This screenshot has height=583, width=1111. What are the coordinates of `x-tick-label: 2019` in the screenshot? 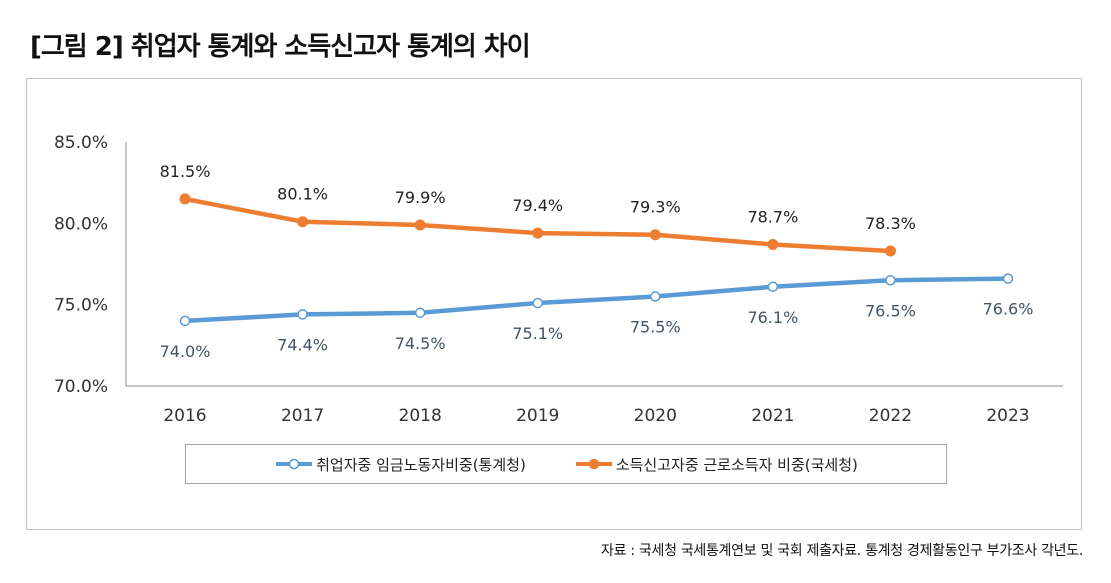 It's located at (537, 416).